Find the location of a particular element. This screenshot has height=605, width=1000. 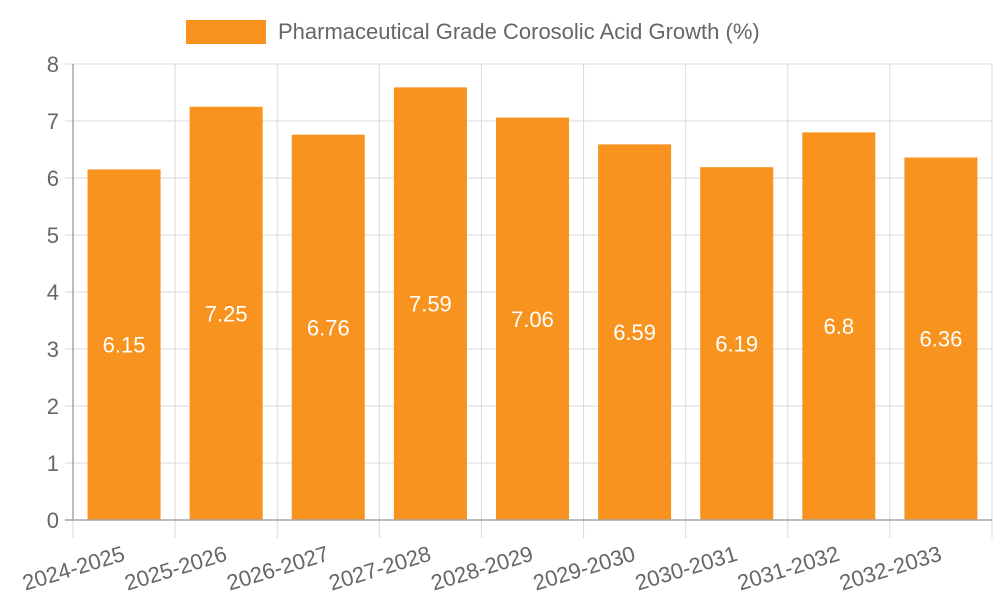

x-tick-label: 2031-2032 is located at coordinates (788, 568).